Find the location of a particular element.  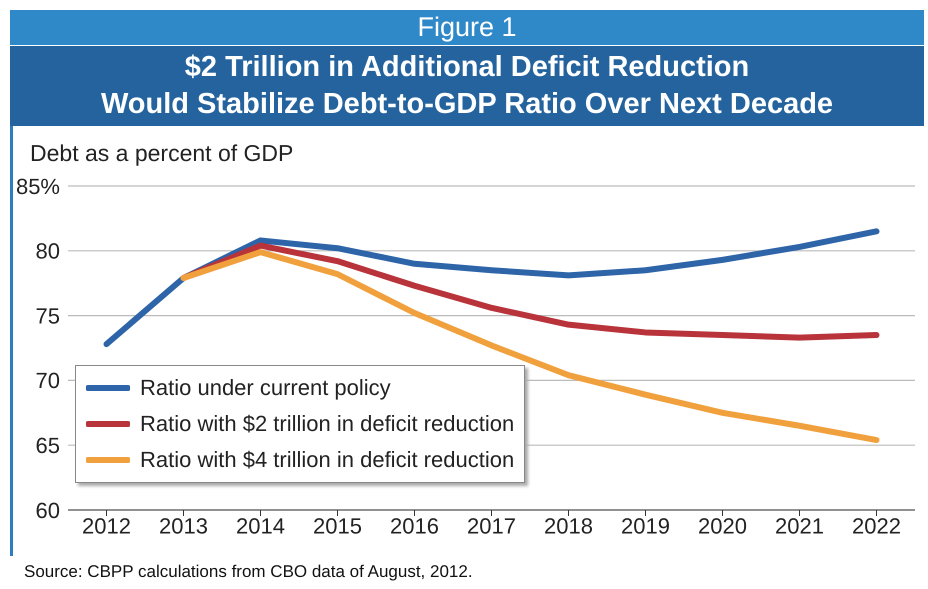

y-tick-label: 80 is located at coordinates (48, 251).